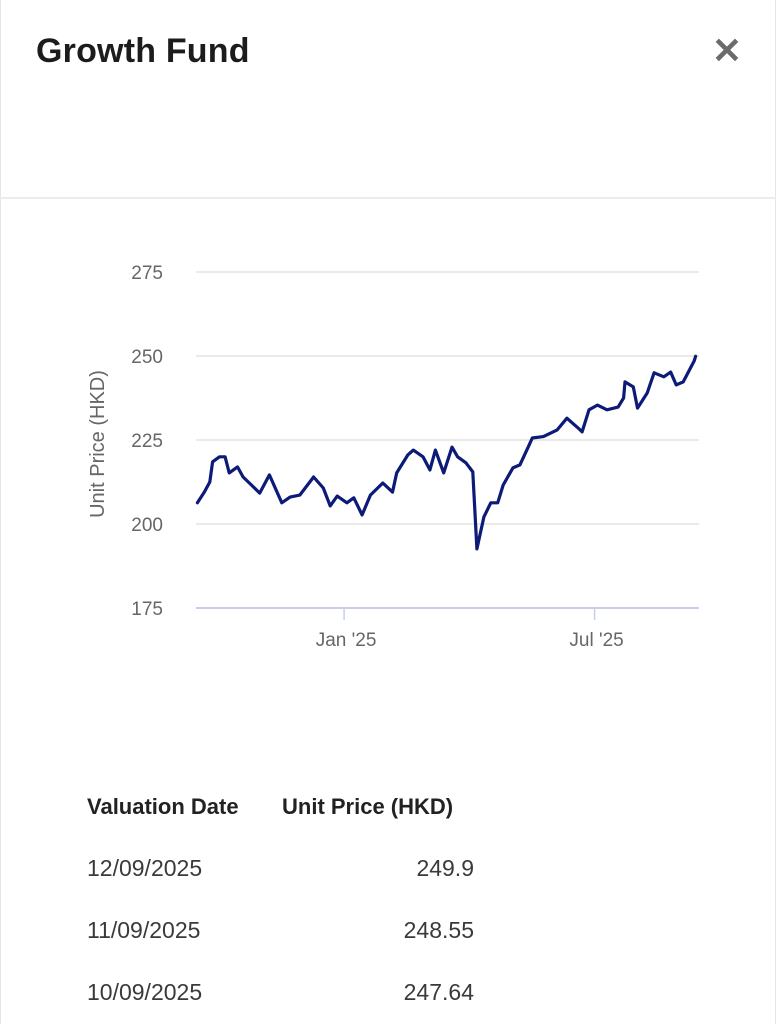 The image size is (776, 1024). I want to click on row-price: 247.64, so click(438, 992).